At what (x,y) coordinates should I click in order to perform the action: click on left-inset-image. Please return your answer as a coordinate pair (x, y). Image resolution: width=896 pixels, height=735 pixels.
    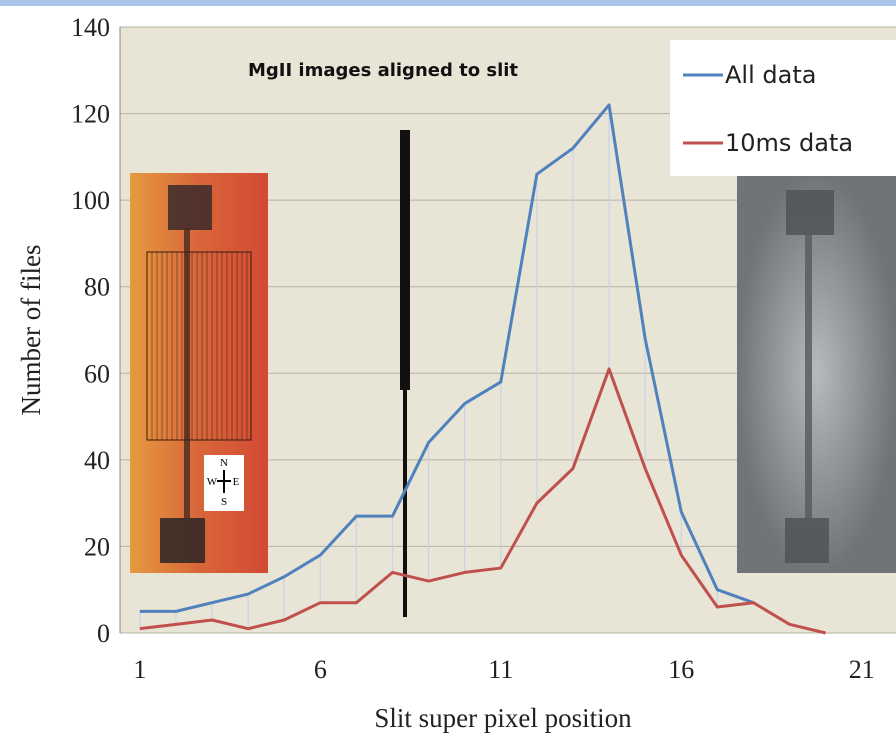
    Looking at the image, I should click on (199, 373).